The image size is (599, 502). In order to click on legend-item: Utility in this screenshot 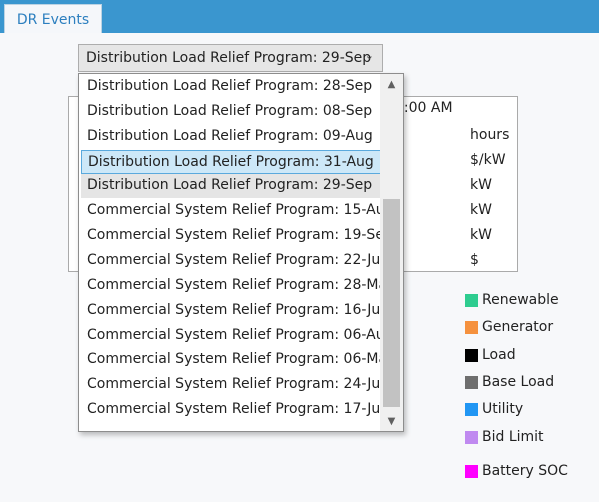, I will do `click(494, 409)`.